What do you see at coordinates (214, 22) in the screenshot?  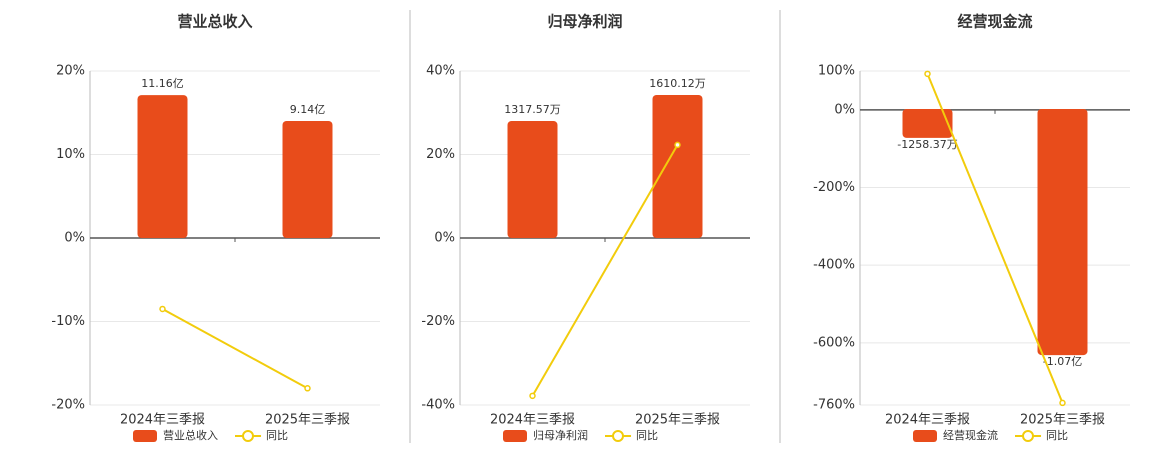 I see `chart-title: 营业总收入` at bounding box center [214, 22].